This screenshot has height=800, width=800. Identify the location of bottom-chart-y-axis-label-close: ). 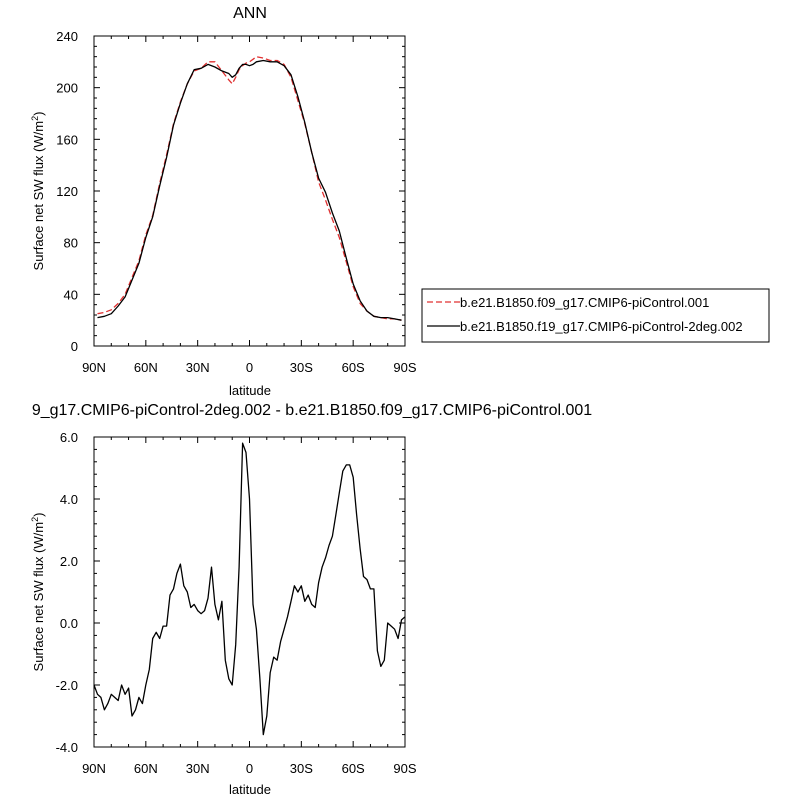
(38, 515).